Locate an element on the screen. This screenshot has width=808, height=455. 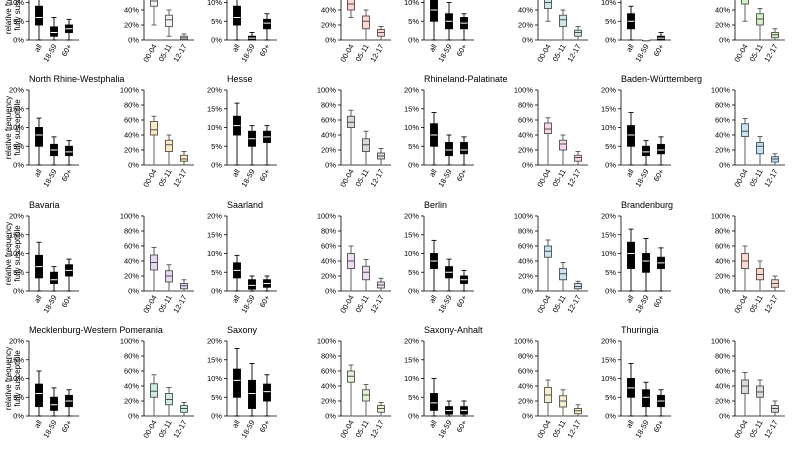
row-ylabel-0: relative frequency fully susceptible is located at coordinates (13, 17).